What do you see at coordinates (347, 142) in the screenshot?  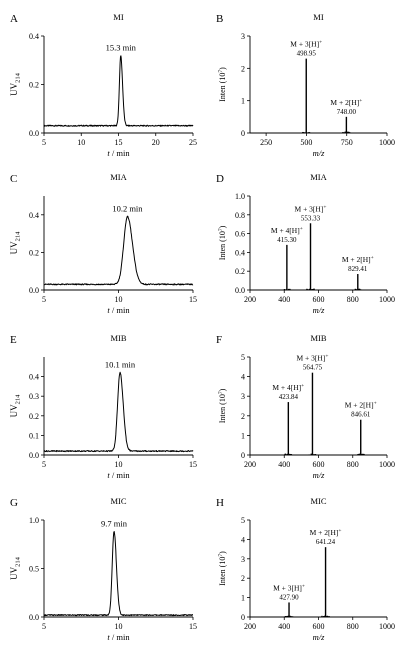 I see `x-tick-label: 750` at bounding box center [347, 142].